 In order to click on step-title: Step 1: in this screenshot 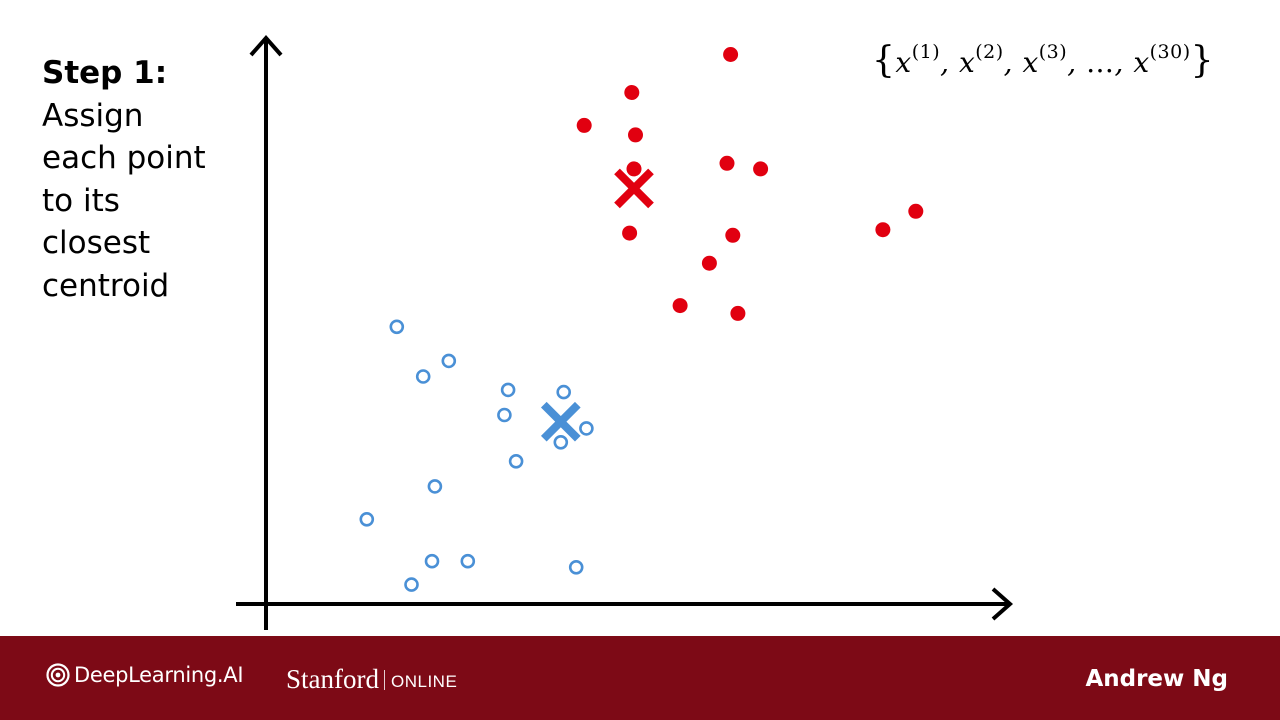, I will do `click(105, 73)`.